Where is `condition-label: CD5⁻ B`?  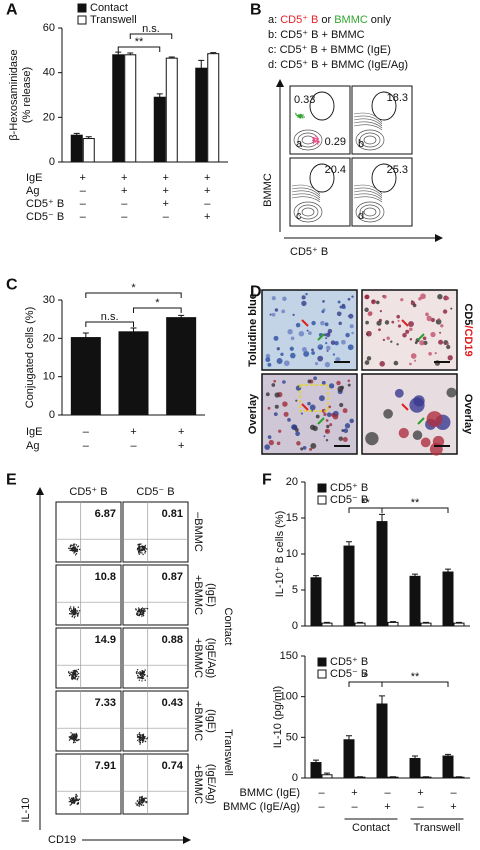
condition-label: CD5⁻ B is located at coordinates (45, 217).